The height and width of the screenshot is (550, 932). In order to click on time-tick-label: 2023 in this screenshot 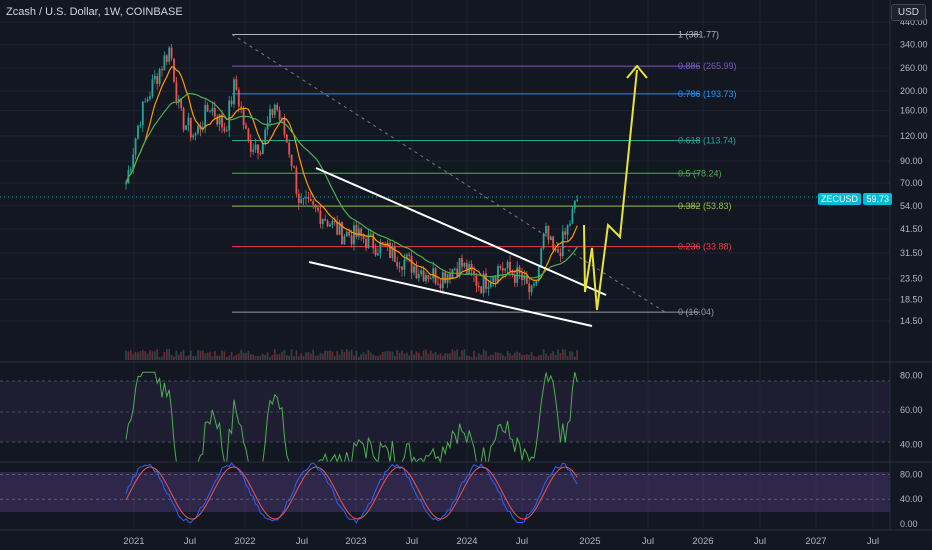, I will do `click(355, 541)`.